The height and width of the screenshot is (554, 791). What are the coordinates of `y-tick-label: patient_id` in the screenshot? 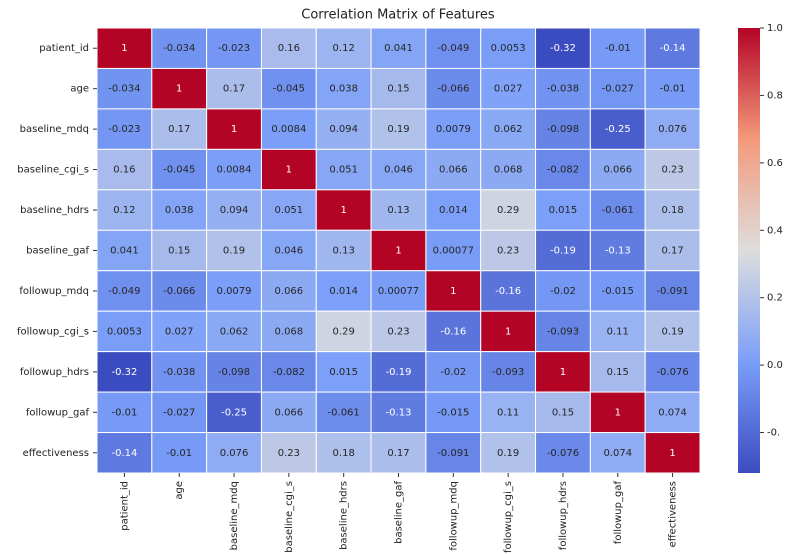 It's located at (64, 48).